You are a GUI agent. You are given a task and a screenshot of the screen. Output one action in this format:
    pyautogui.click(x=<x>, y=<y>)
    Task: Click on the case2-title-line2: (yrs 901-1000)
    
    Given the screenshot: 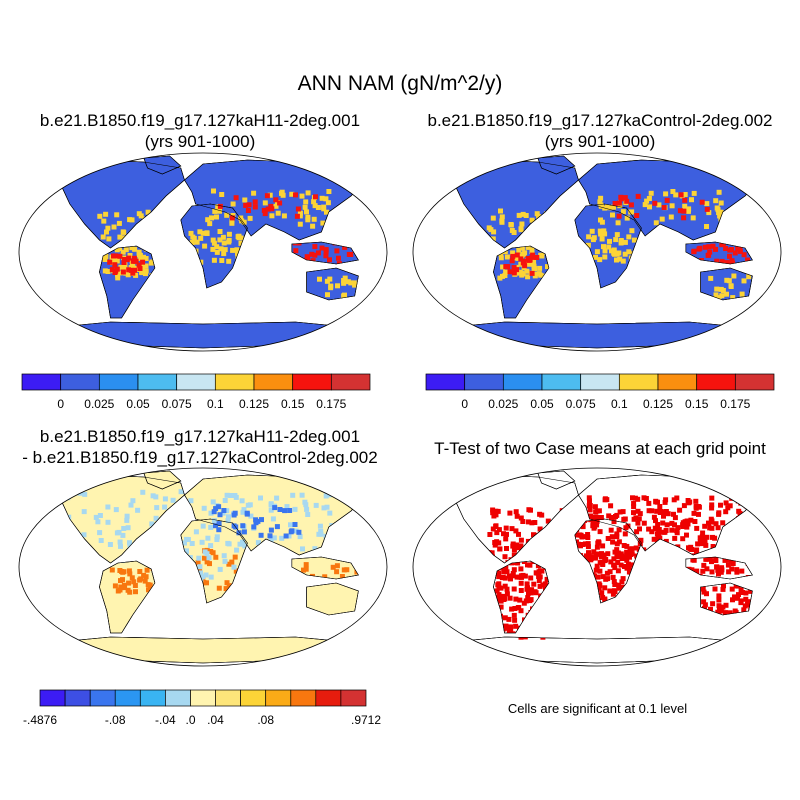 What is the action you would take?
    pyautogui.click(x=600, y=141)
    